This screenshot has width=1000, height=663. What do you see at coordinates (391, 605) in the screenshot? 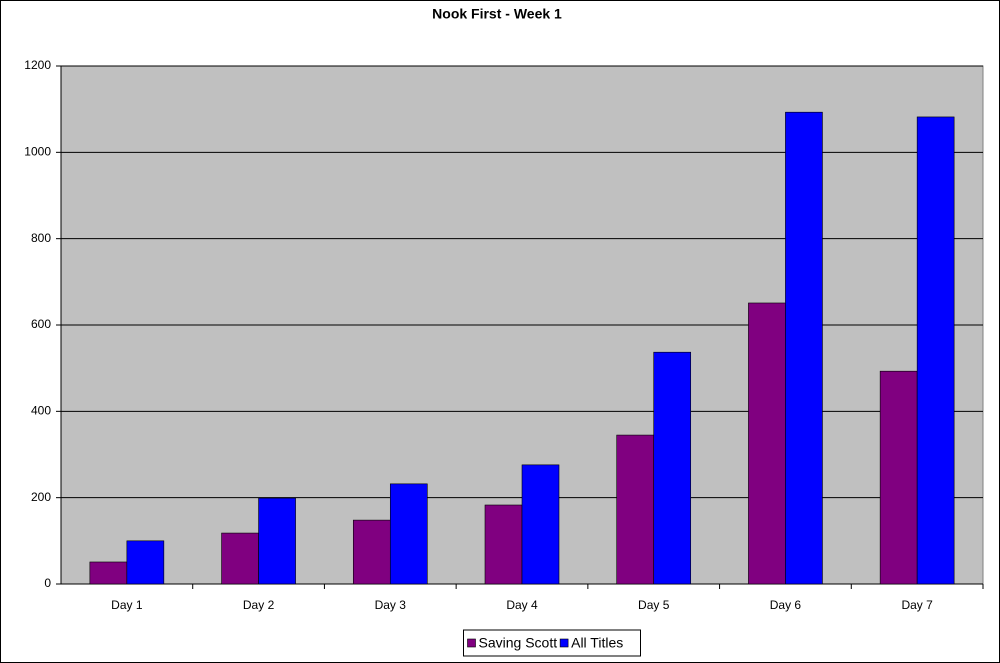
I see `x-tick-label: Day 3` at bounding box center [391, 605].